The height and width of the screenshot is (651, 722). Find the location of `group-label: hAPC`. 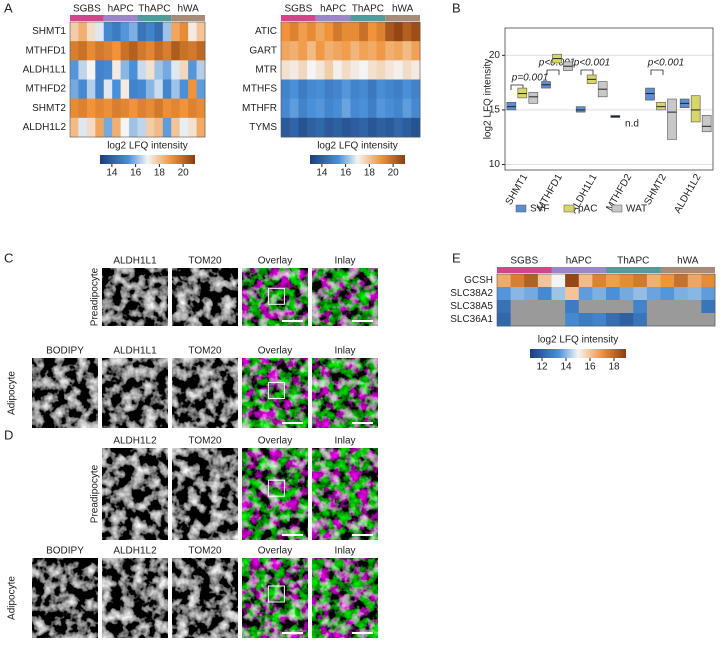

group-label: hAPC is located at coordinates (121, 9).